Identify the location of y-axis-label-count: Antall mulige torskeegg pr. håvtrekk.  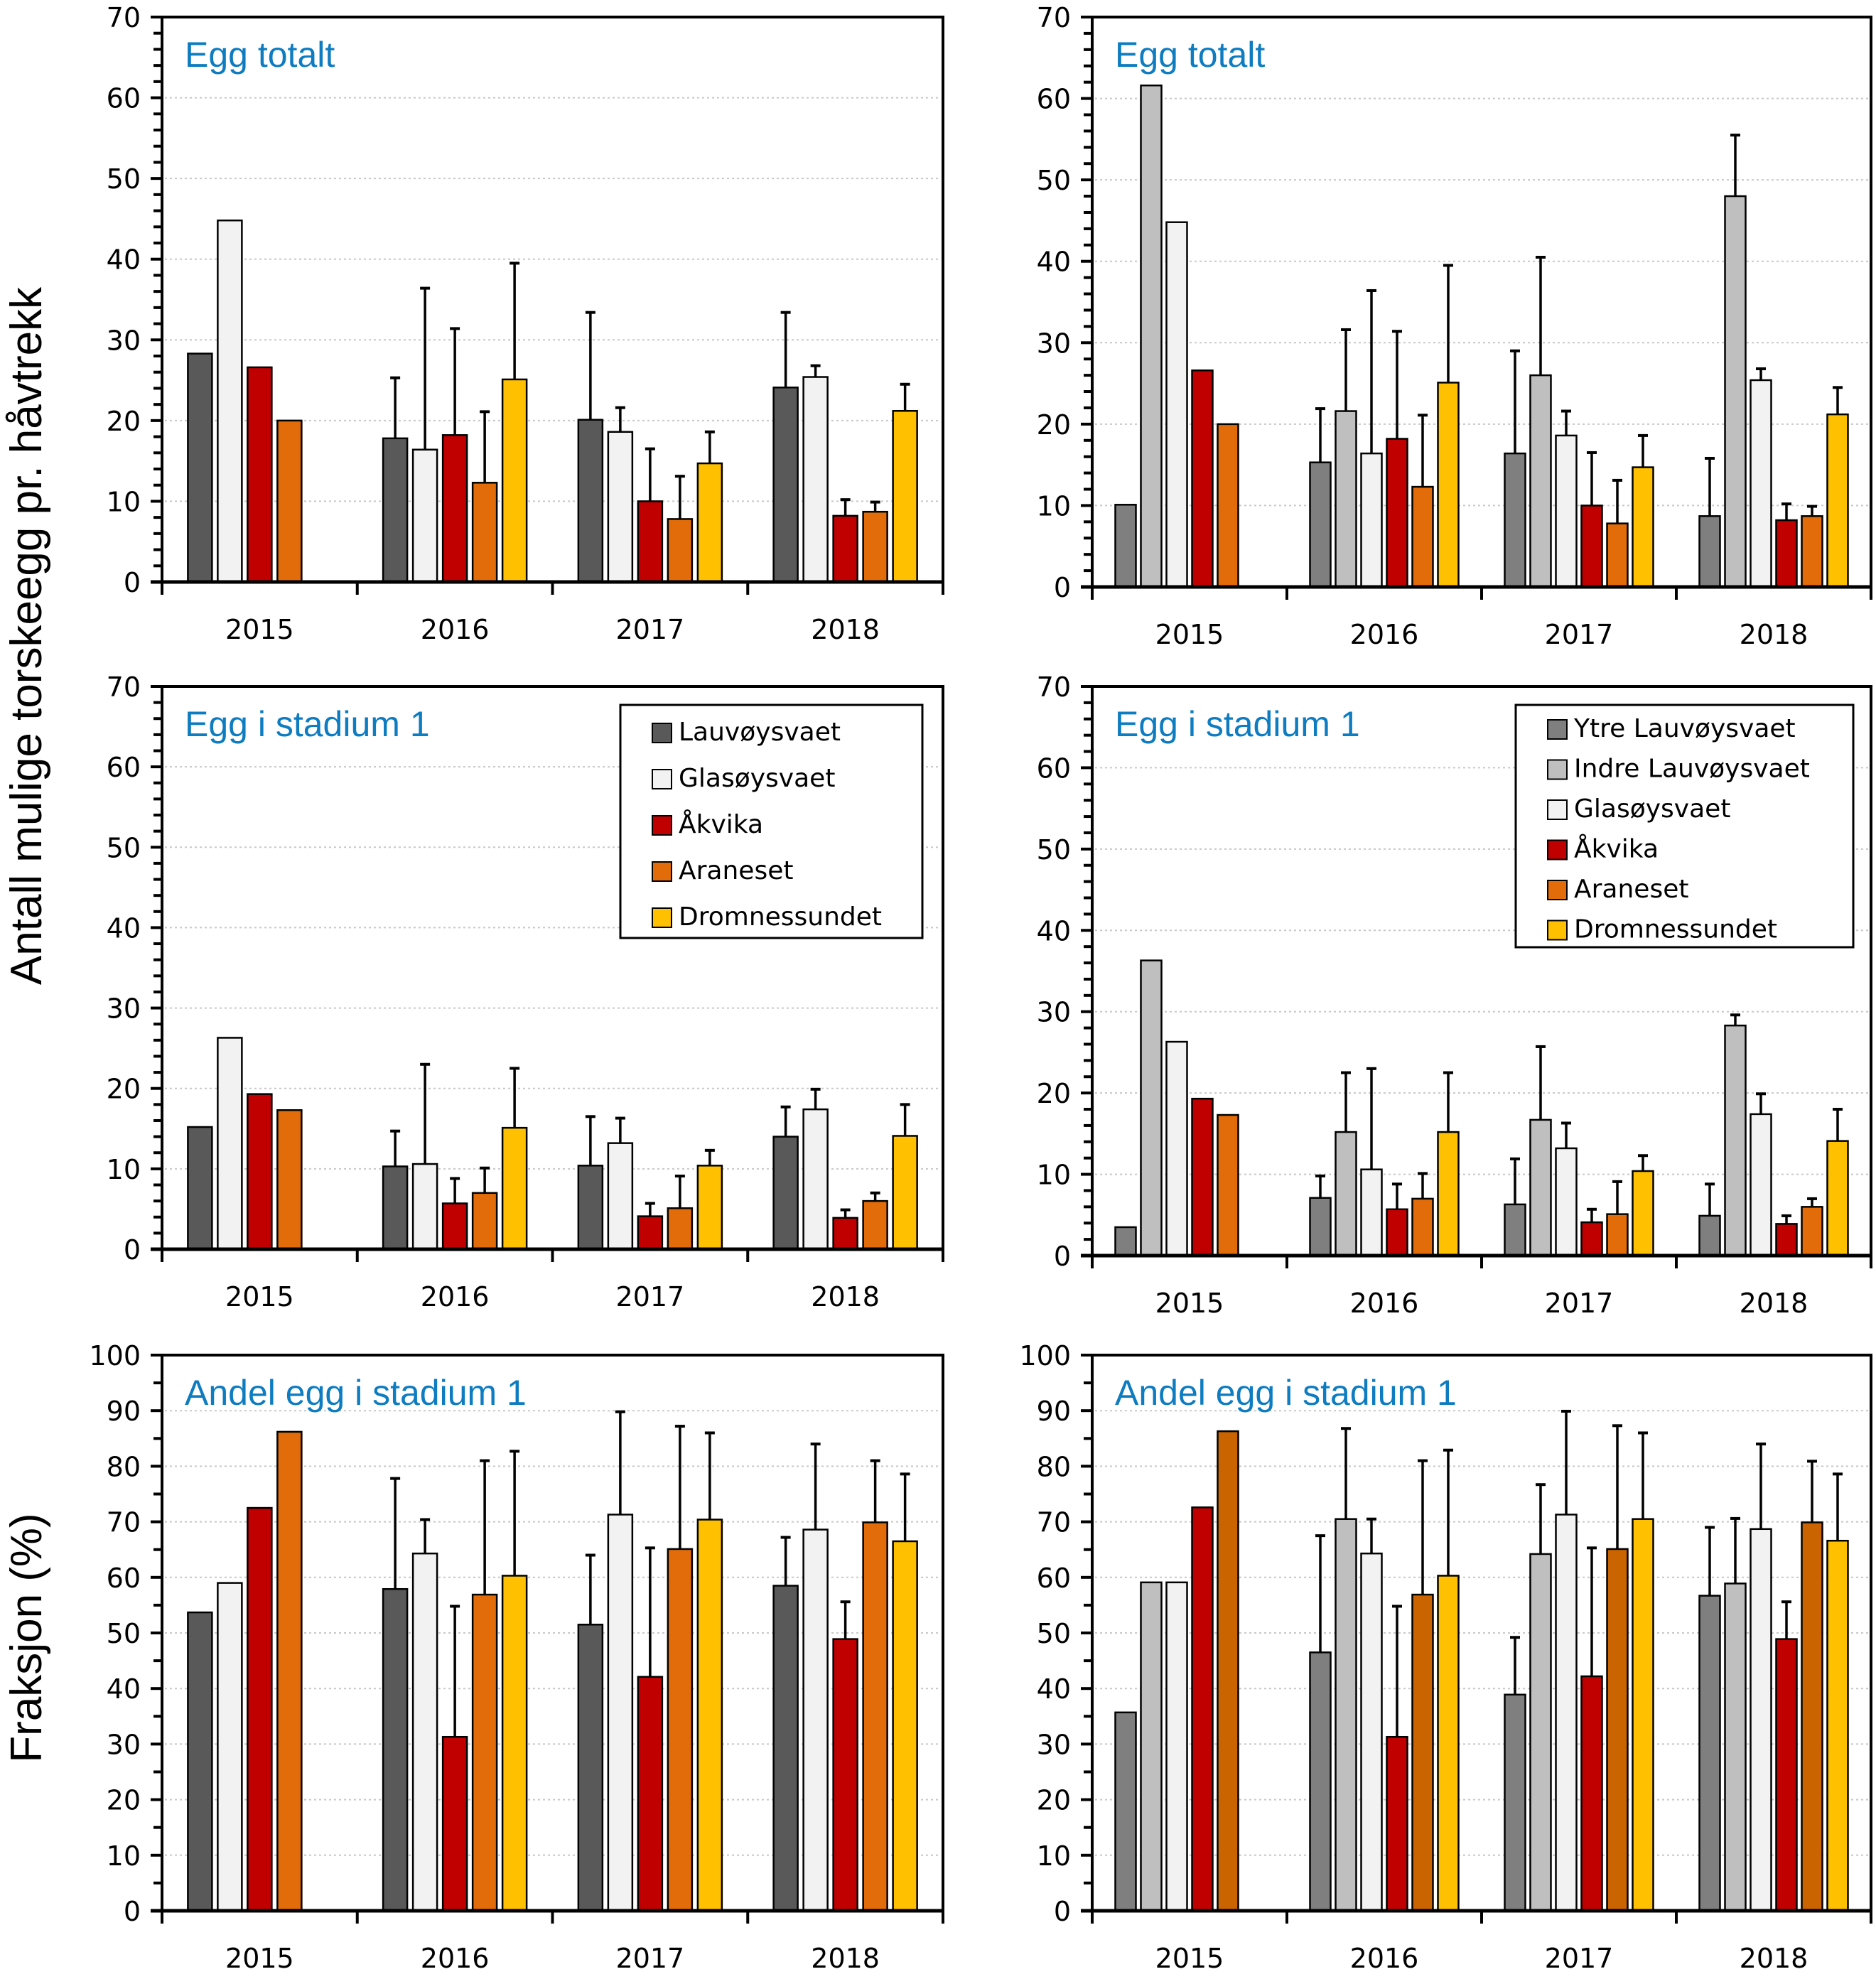
(26, 635).